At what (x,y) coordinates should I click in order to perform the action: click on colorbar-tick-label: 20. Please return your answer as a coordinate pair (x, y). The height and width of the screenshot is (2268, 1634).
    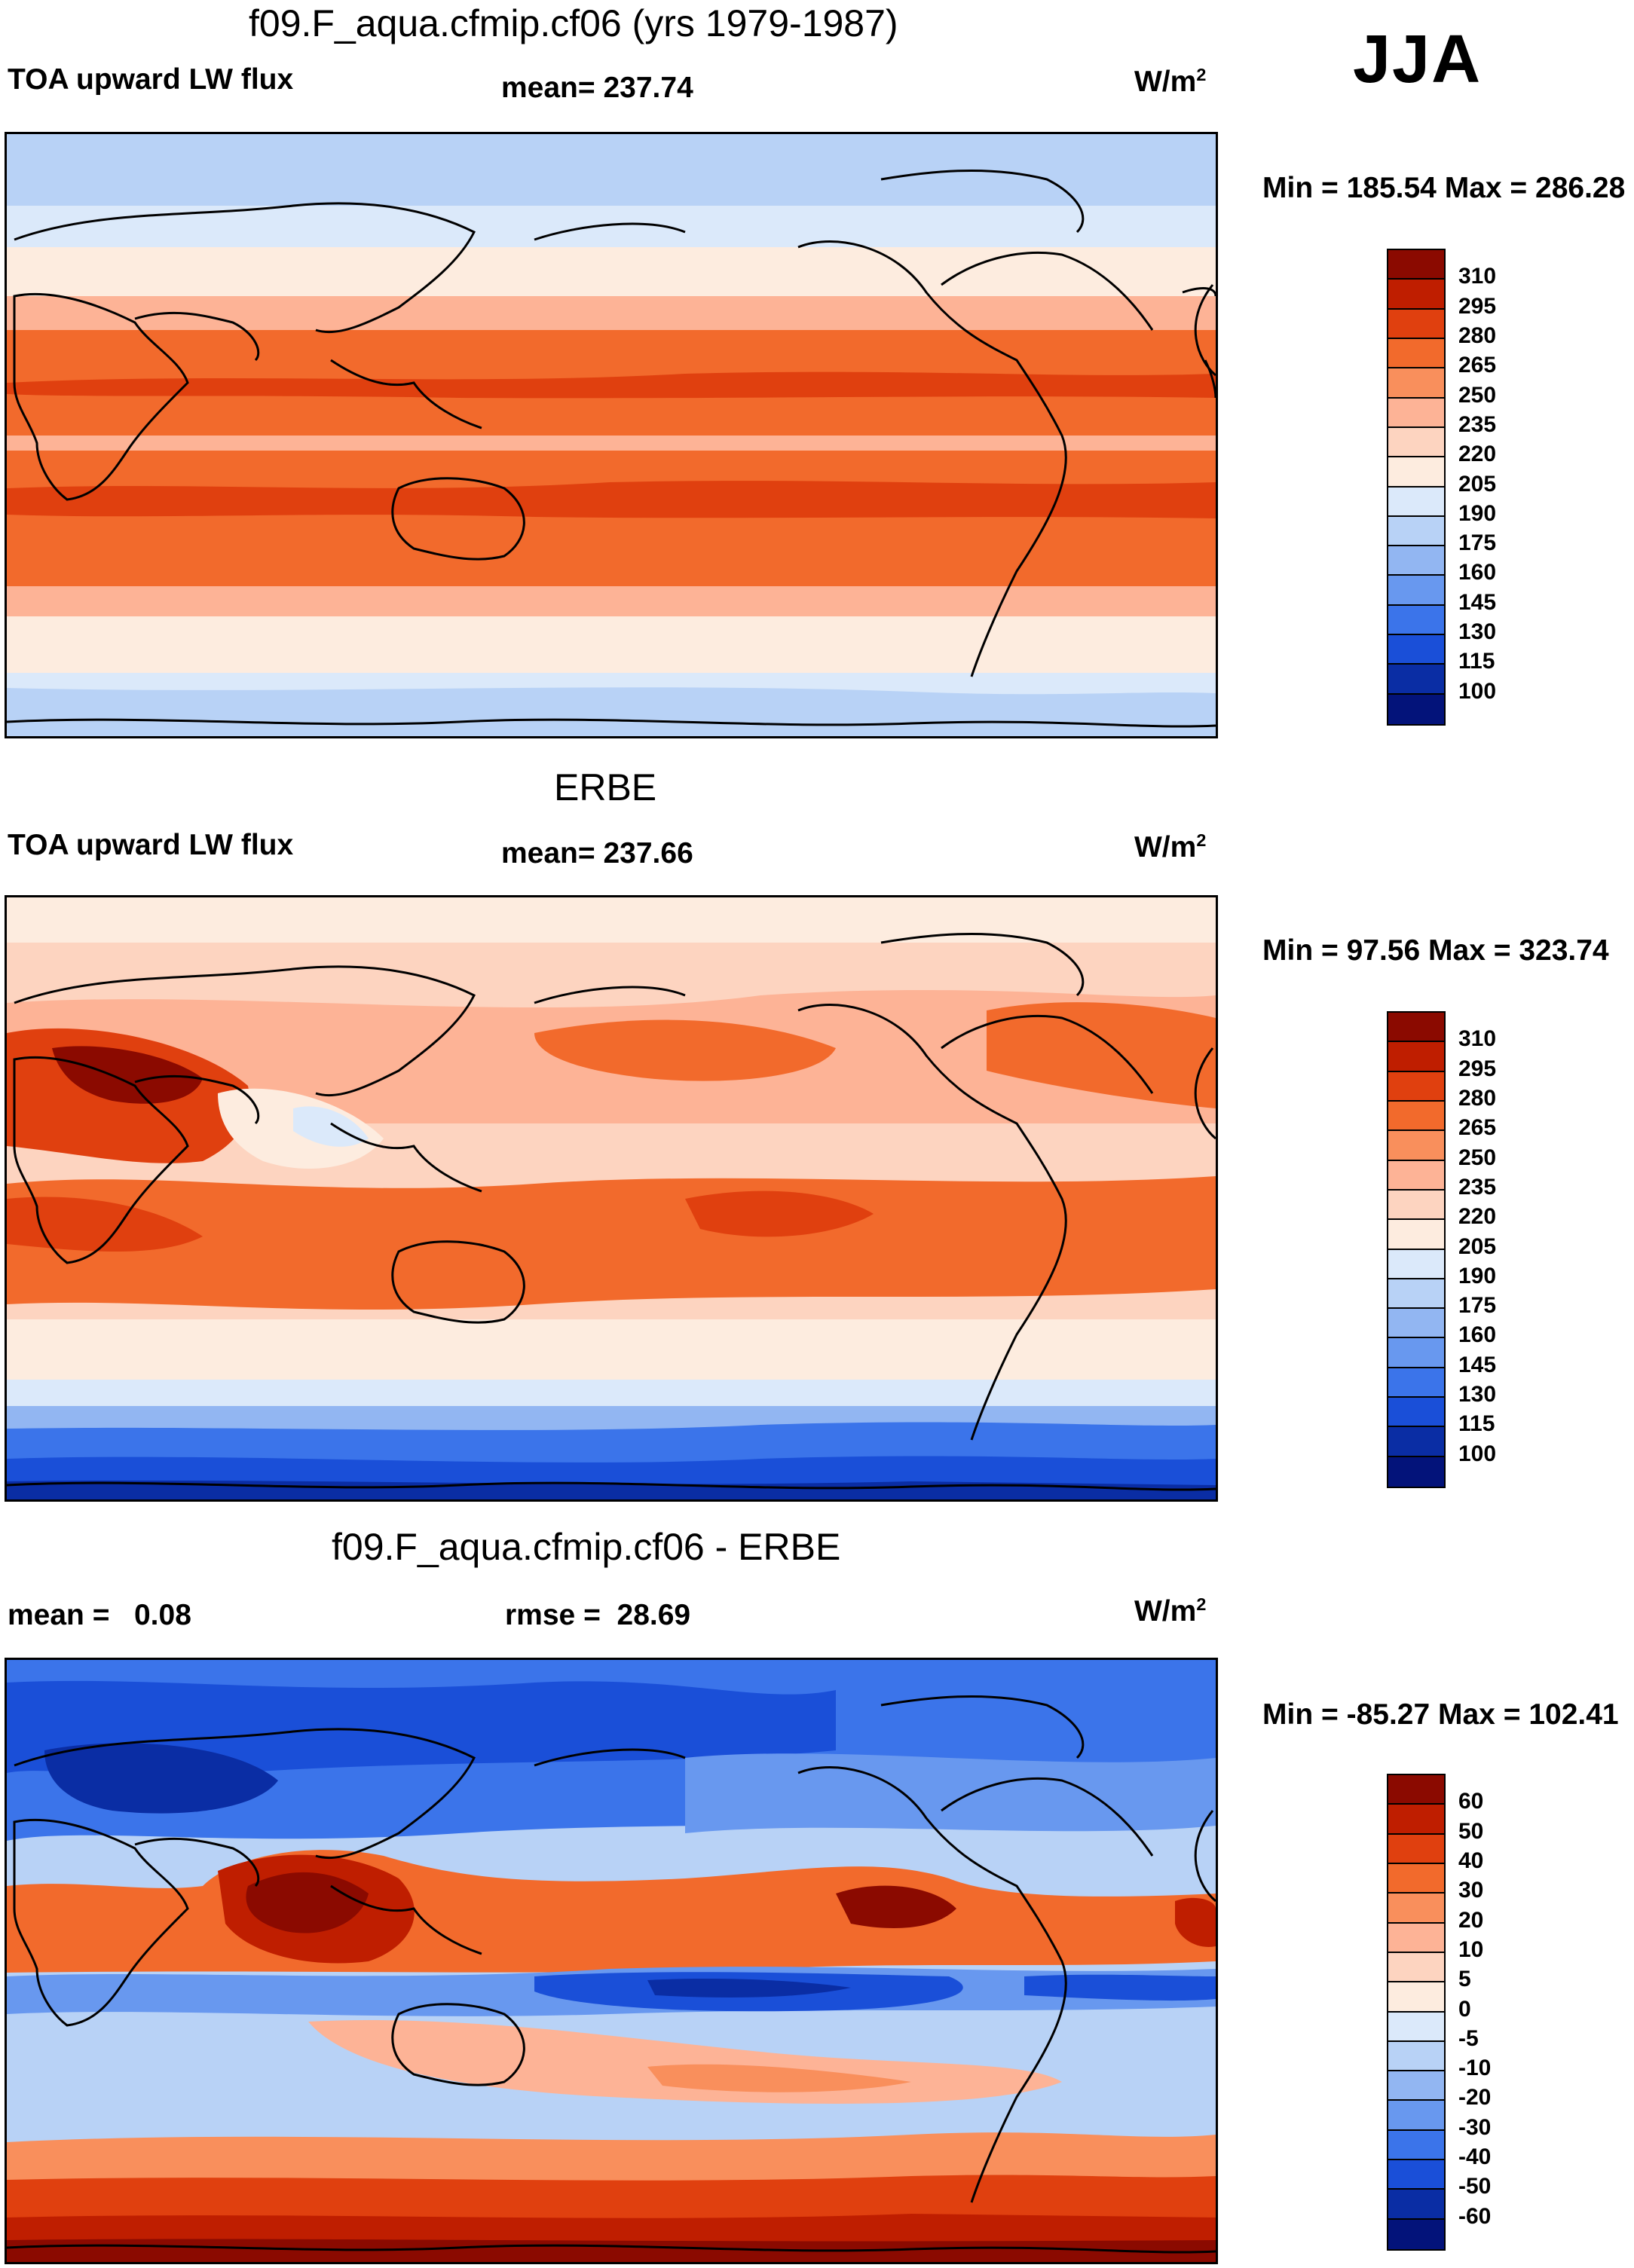
    Looking at the image, I should click on (1471, 1920).